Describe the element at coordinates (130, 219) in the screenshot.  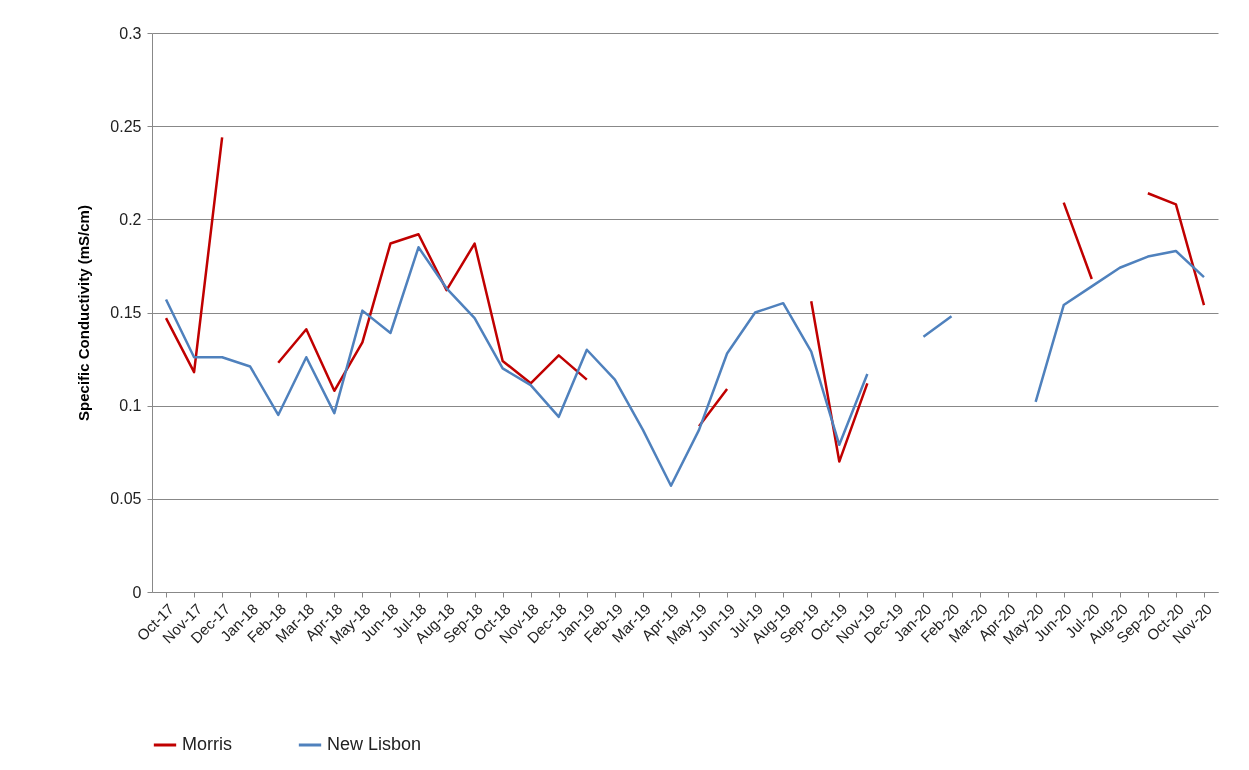
I see `y-tick-label: 0.2` at that location.